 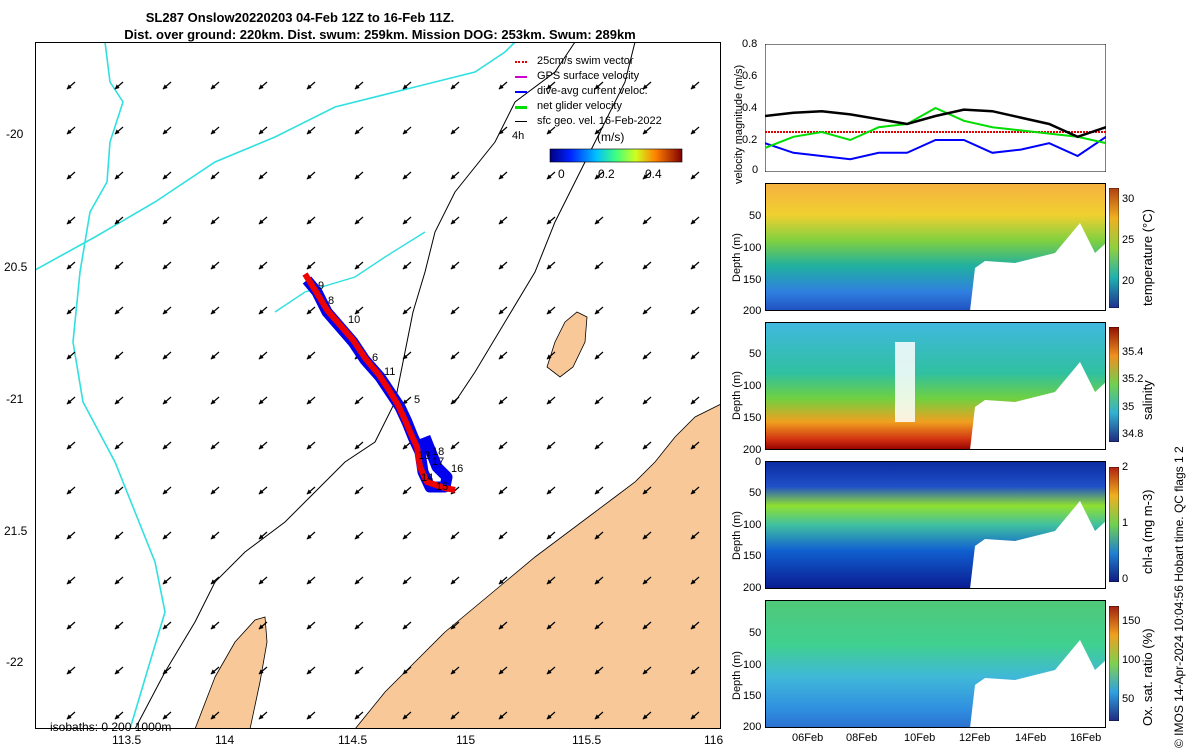 I want to click on day-label: 15, so click(x=442, y=487).